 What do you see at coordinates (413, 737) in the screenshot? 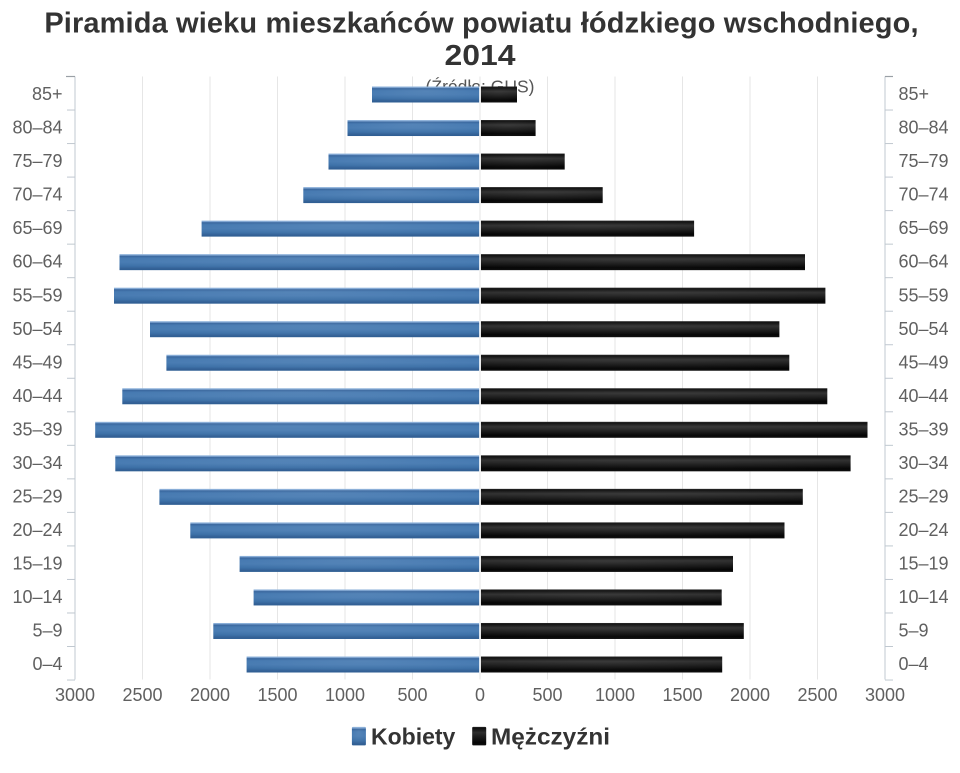
I see `svg-text: Kobiety` at bounding box center [413, 737].